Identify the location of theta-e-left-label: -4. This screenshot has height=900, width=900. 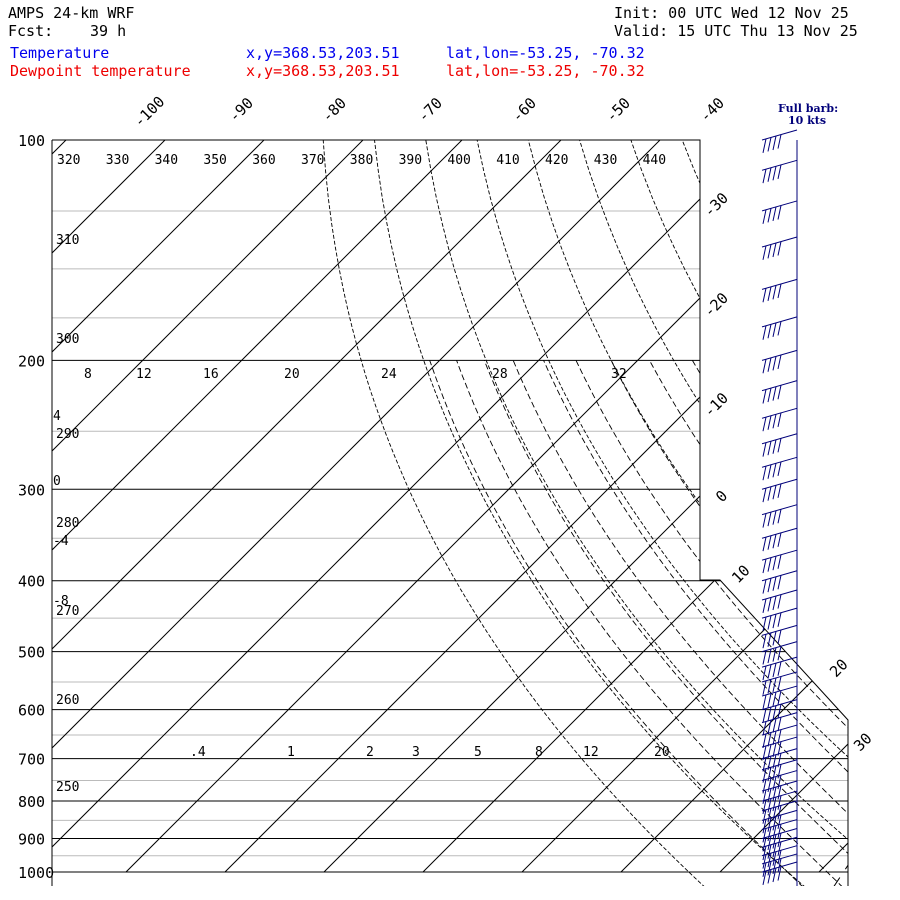
(61, 541).